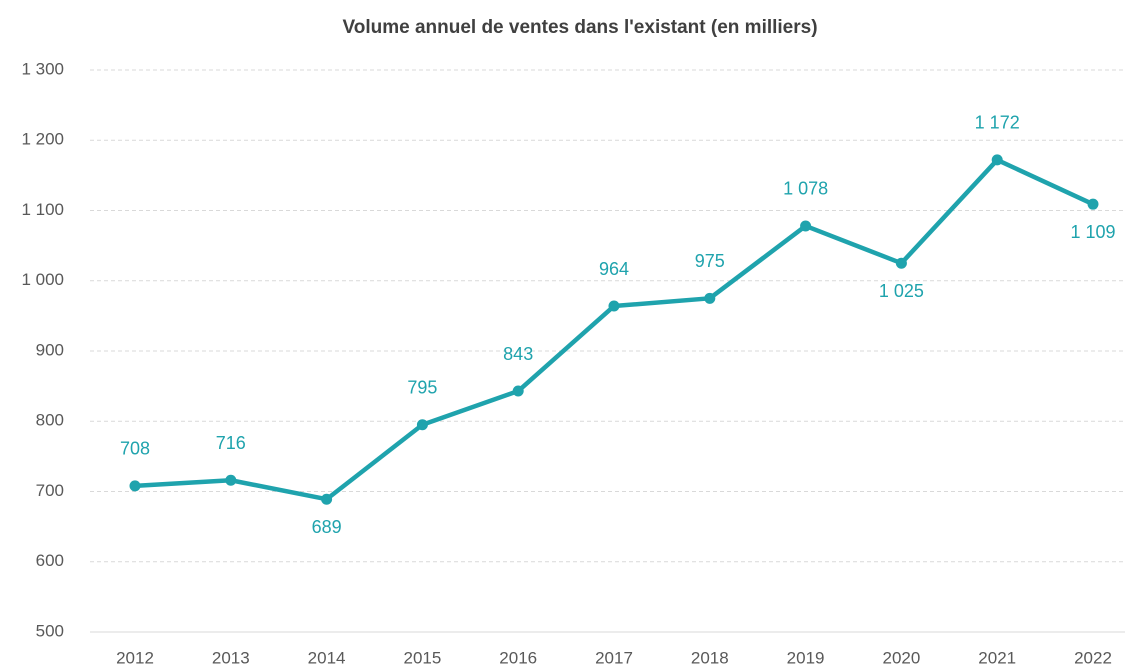 This screenshot has width=1125, height=669. Describe the element at coordinates (50, 420) in the screenshot. I see `y-tick-label: 800` at that location.